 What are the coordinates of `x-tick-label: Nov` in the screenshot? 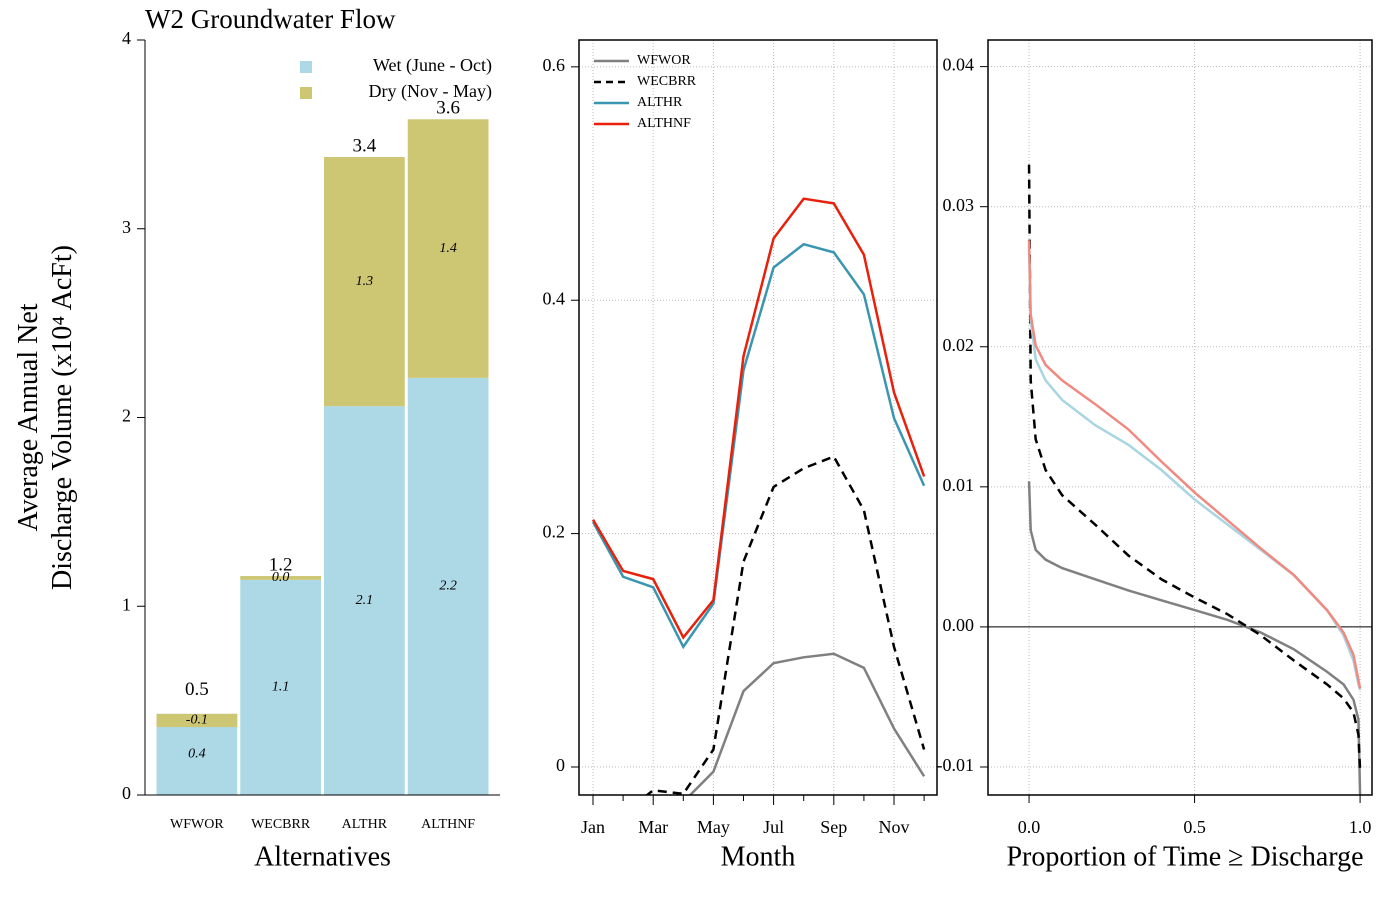 It's located at (894, 827).